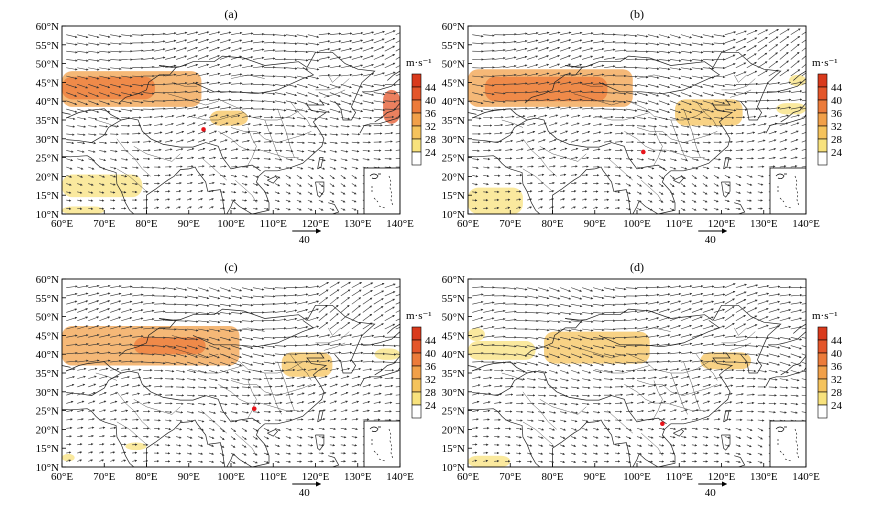  I want to click on x-tick-label: 60°E, so click(62, 224).